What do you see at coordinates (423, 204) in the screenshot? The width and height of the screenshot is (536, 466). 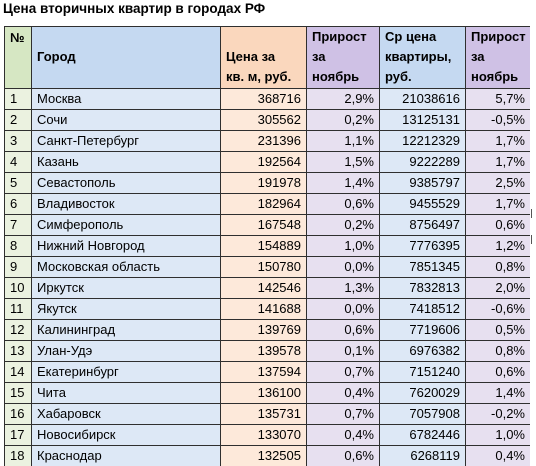 I see `cell-avg-price: 9455529` at bounding box center [423, 204].